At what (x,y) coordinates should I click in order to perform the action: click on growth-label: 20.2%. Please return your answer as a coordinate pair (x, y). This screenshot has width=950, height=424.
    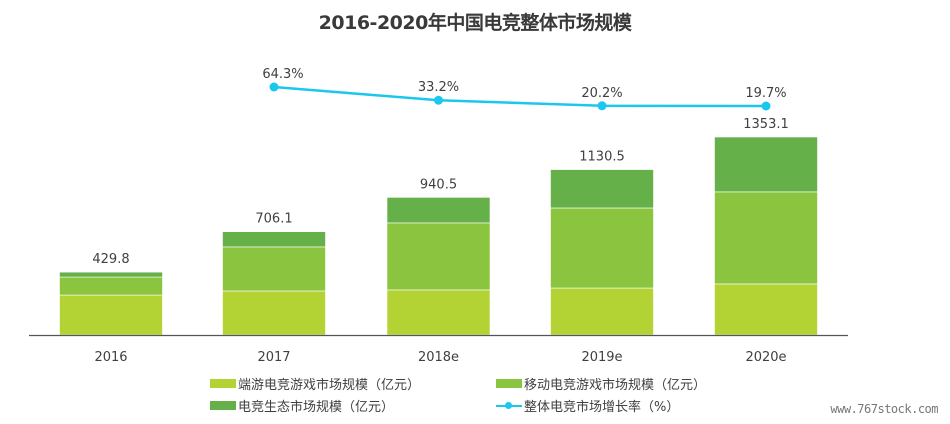
    Looking at the image, I should click on (601, 93).